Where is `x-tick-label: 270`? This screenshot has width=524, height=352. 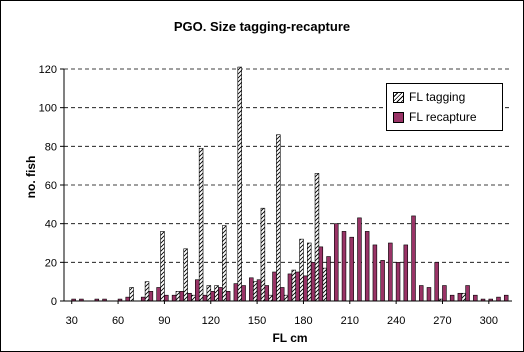
x-tick-label: 270 is located at coordinates (442, 321).